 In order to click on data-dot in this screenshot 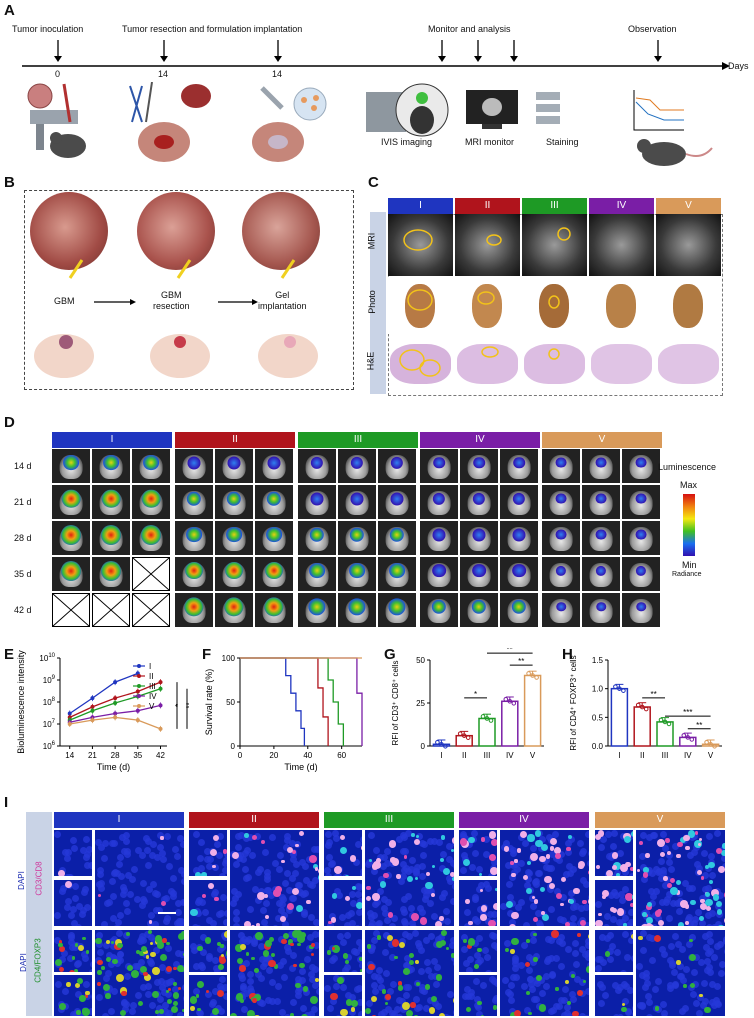, I will do `click(642, 707)`.